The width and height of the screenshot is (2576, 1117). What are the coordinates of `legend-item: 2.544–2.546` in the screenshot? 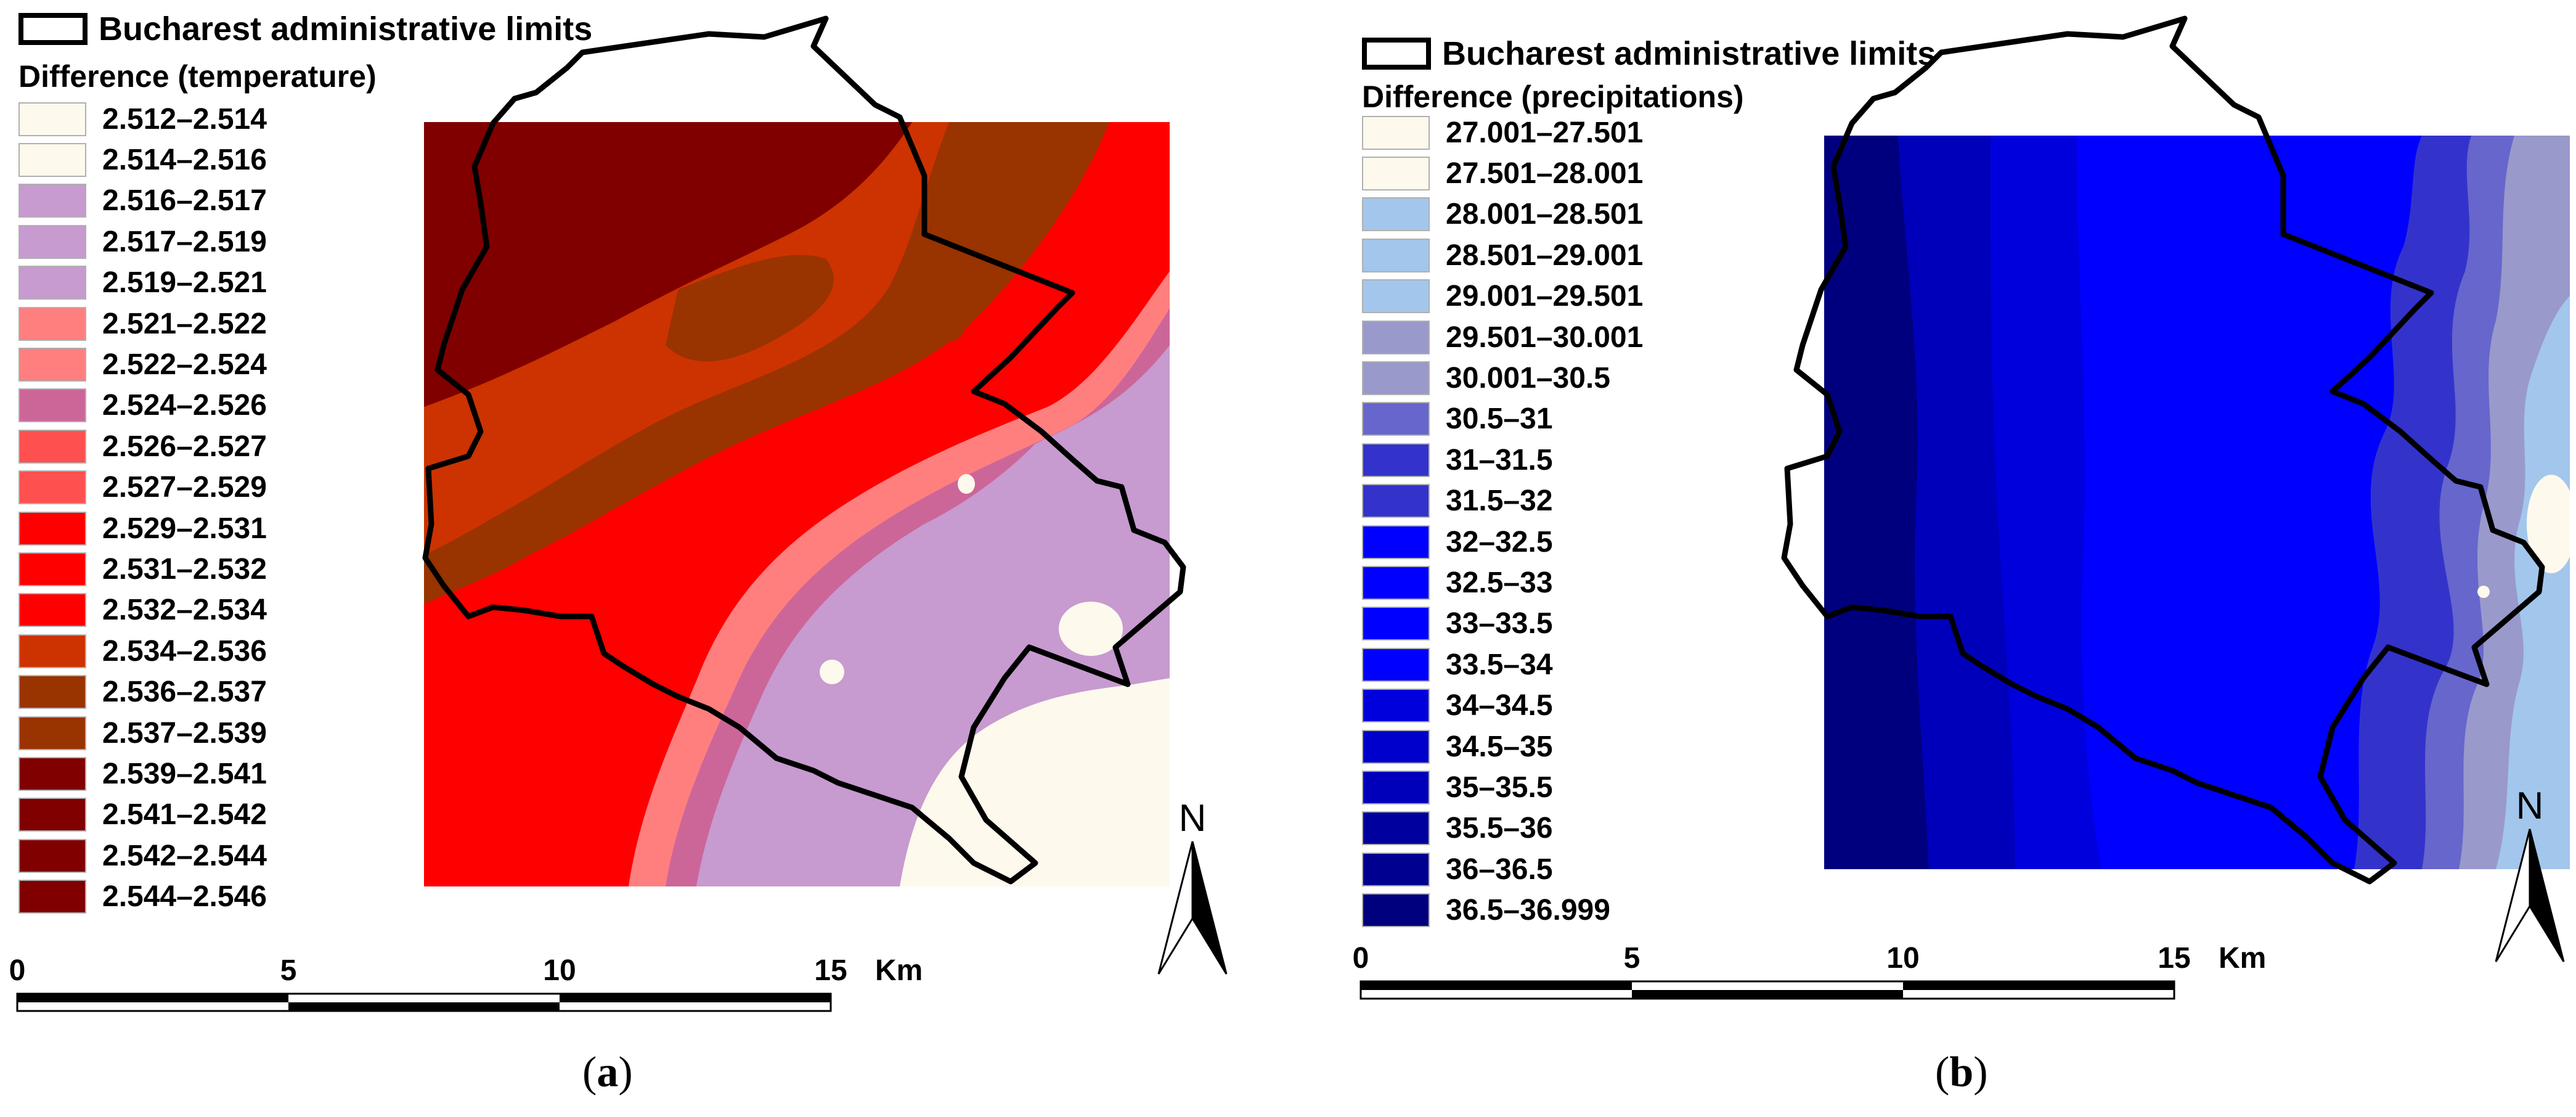 It's located at (142, 896).